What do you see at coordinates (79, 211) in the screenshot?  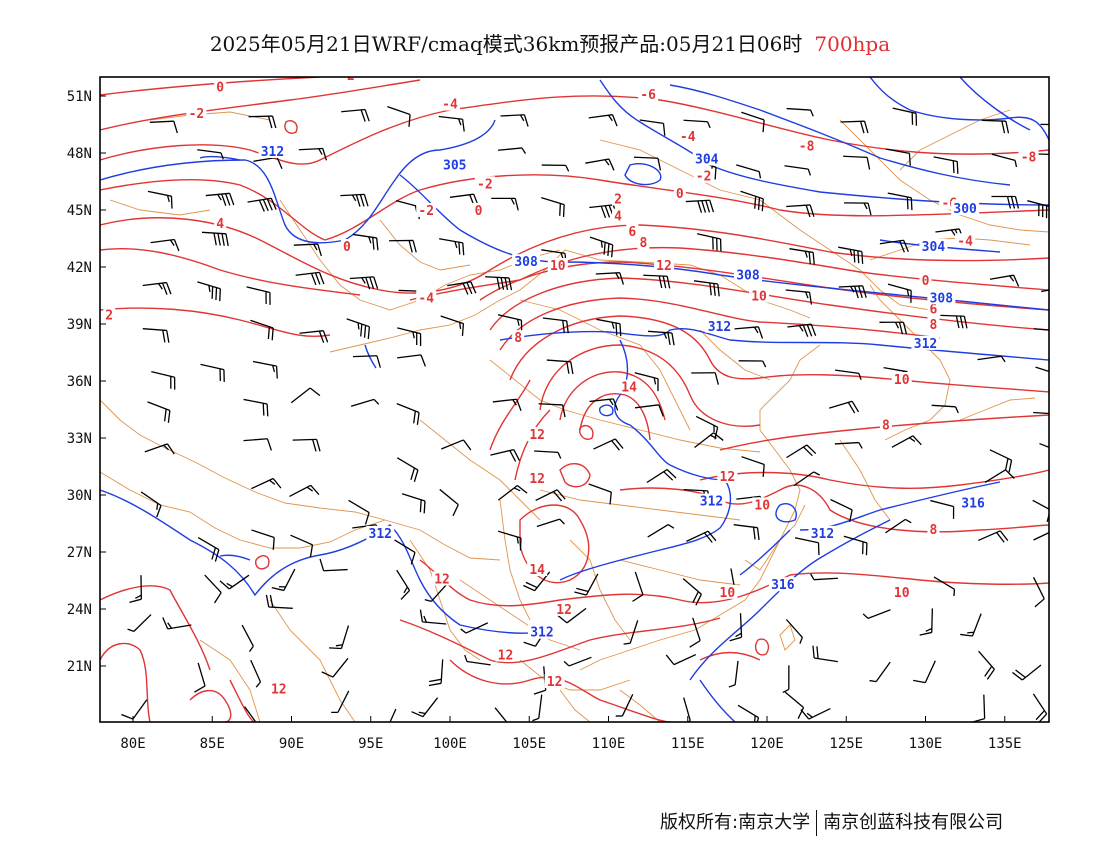 I see `lat-tick-label: 45N` at bounding box center [79, 211].